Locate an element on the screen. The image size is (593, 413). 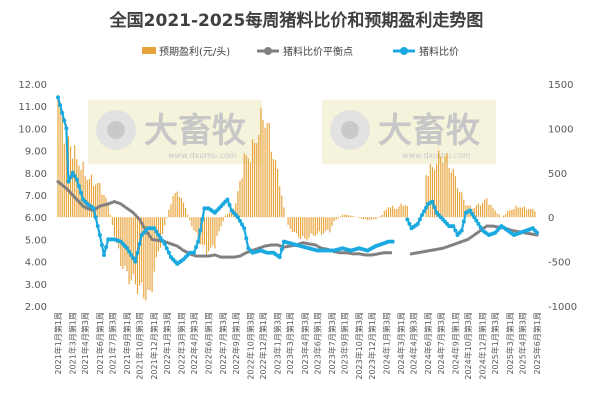
y-left-tick-label: 4.00 is located at coordinates (36, 263).